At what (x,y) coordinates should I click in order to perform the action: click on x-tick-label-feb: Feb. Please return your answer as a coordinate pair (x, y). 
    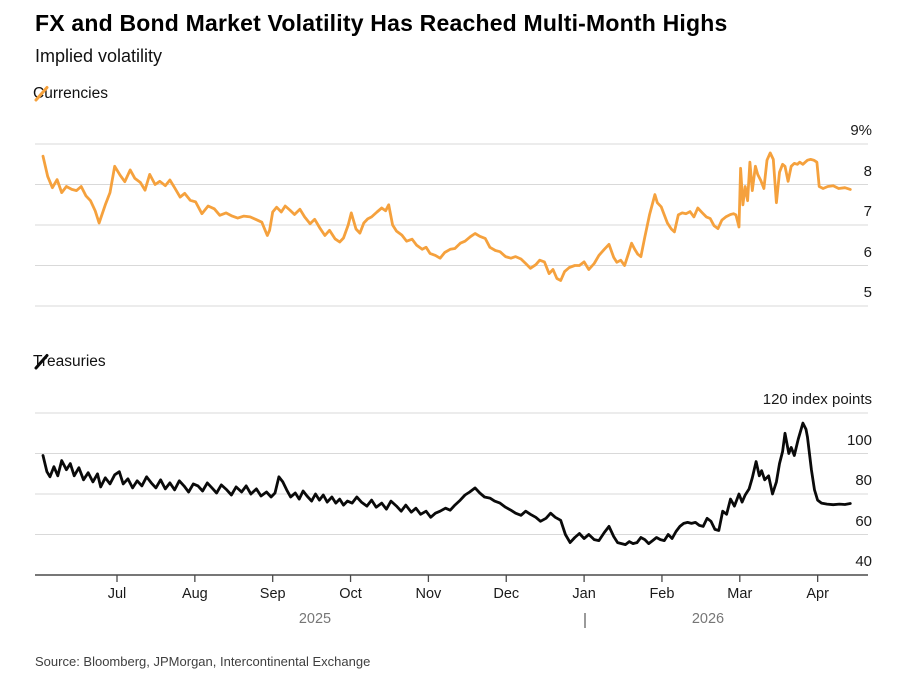
    Looking at the image, I should click on (662, 594).